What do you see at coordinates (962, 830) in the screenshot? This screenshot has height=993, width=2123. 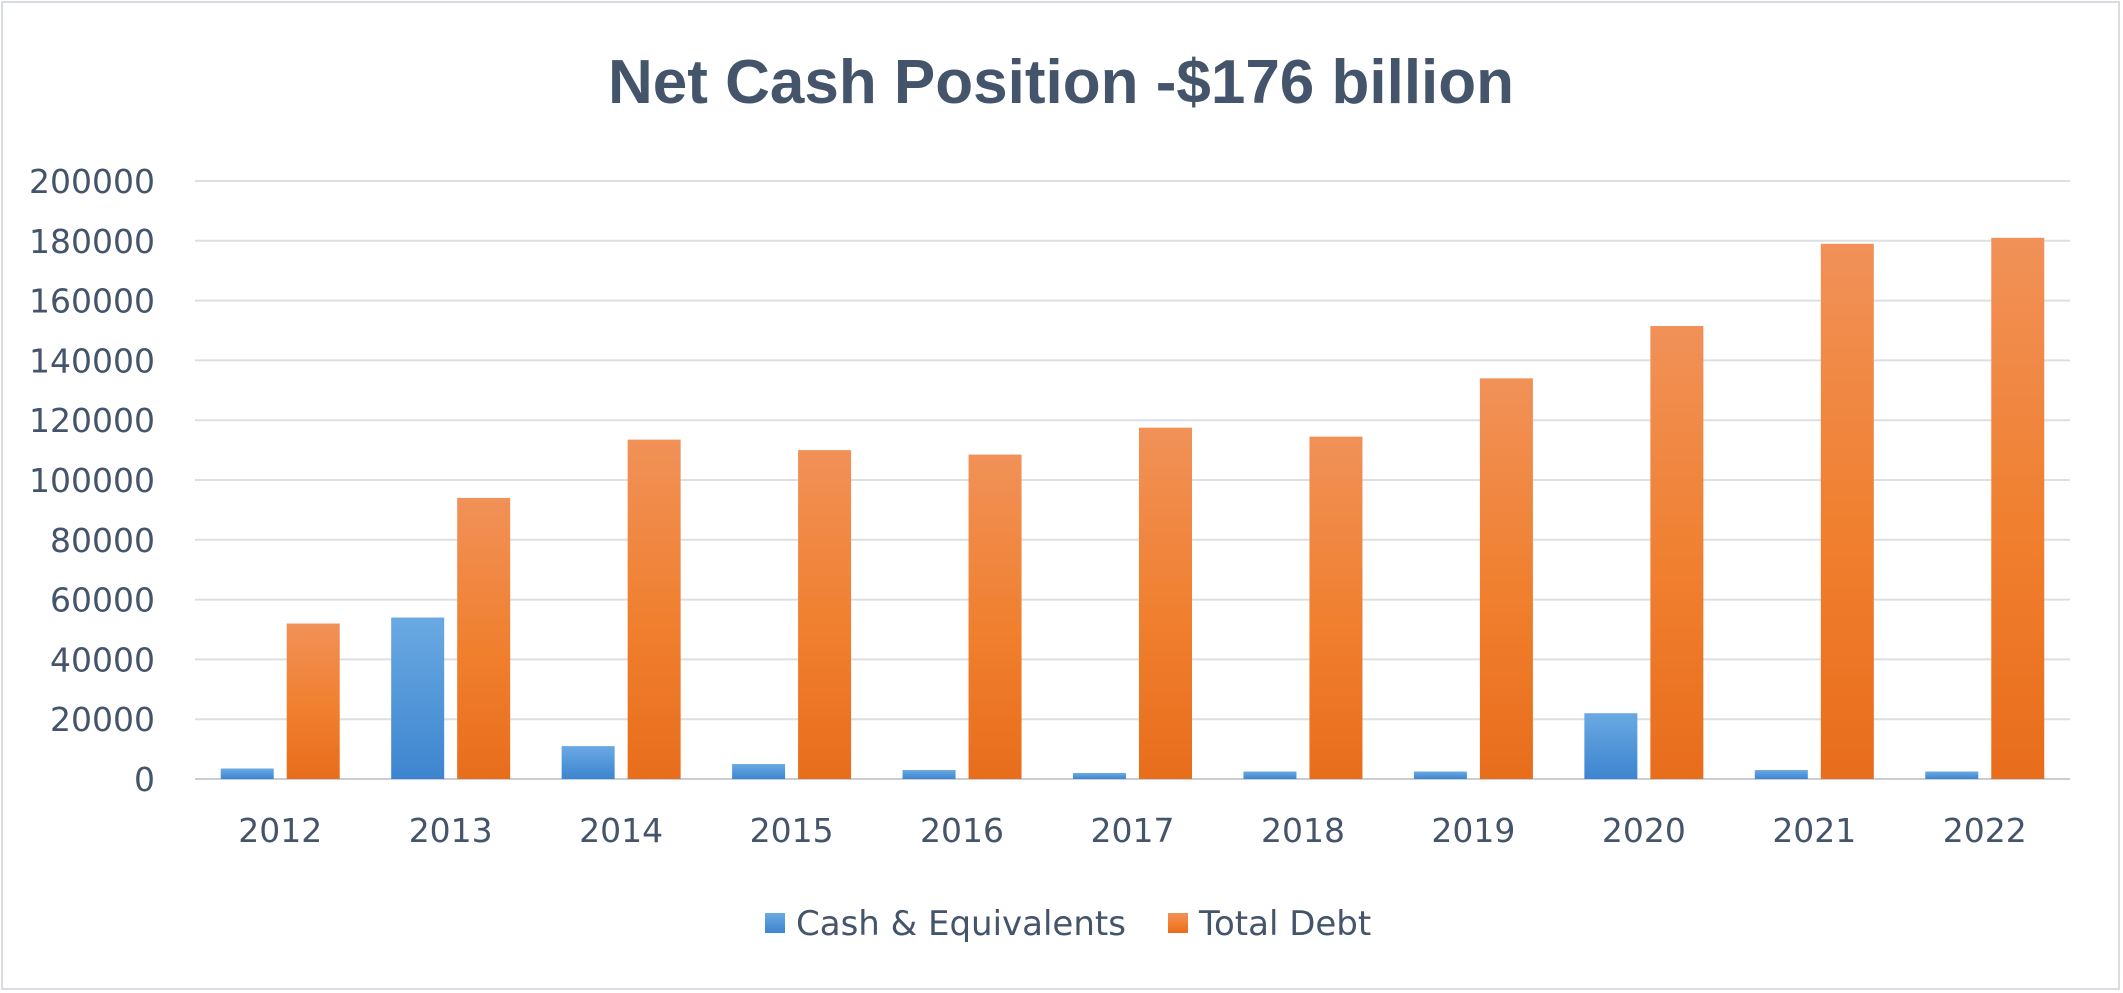 I see `x-tick-label: 2016` at bounding box center [962, 830].